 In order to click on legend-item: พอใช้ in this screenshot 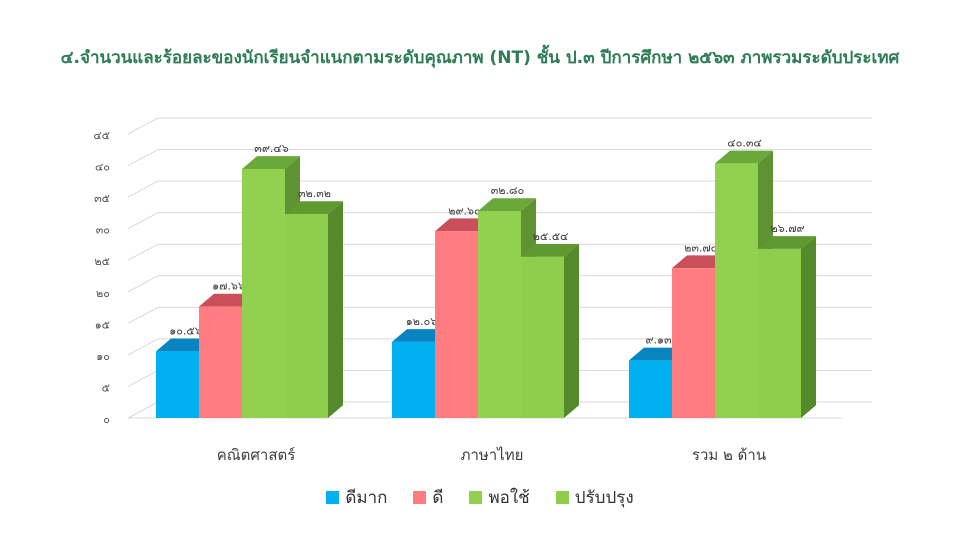, I will do `click(499, 497)`.